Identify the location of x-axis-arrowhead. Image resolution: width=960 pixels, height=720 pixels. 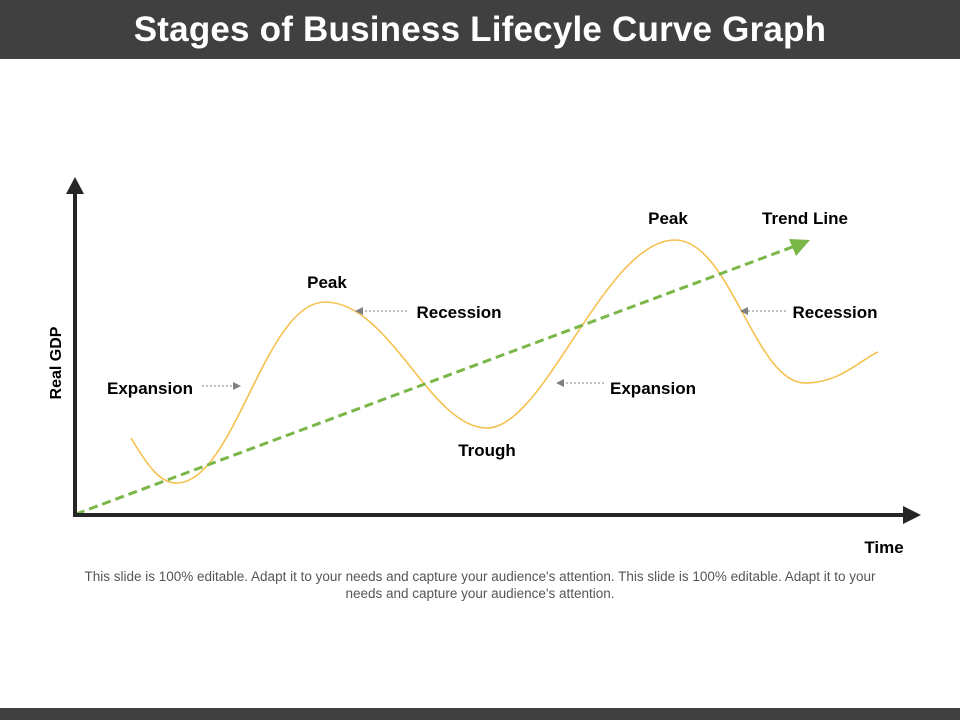
(912, 515).